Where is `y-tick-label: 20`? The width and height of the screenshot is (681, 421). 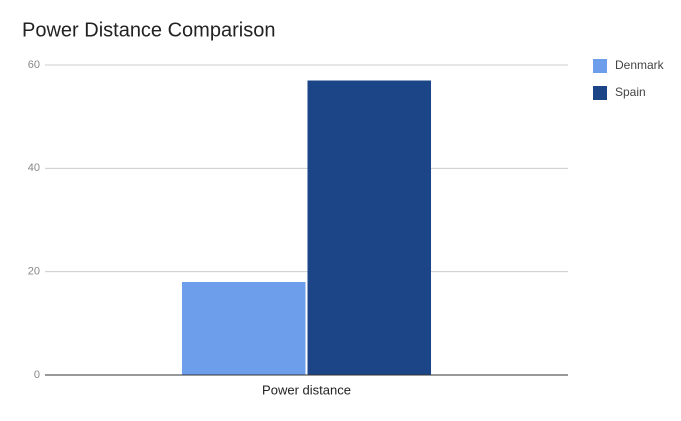
y-tick-label: 20 is located at coordinates (34, 272).